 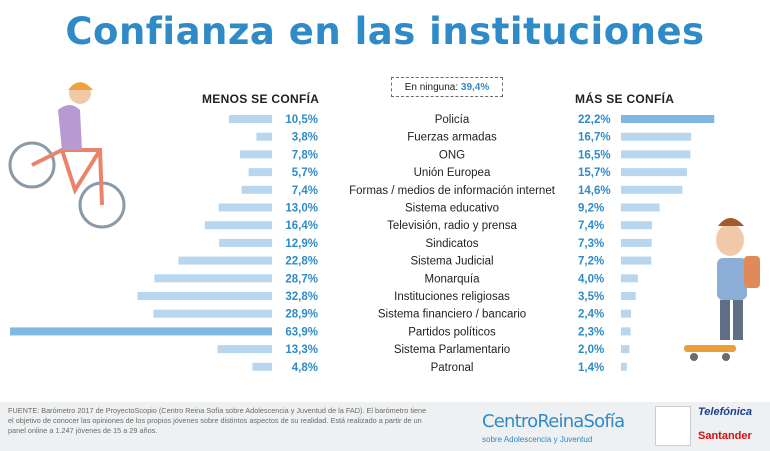 What do you see at coordinates (452, 173) in the screenshot?
I see `category-label: Unión Europea` at bounding box center [452, 173].